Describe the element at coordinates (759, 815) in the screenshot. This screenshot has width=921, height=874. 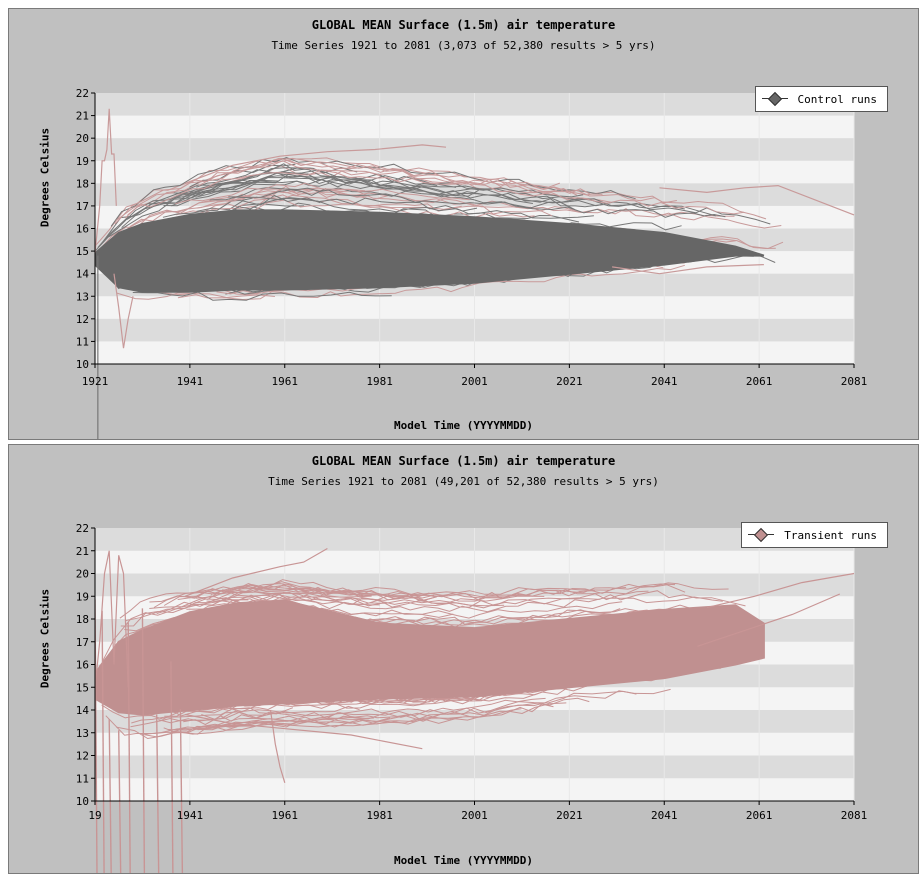
I see `x-tick-label: 2061` at that location.